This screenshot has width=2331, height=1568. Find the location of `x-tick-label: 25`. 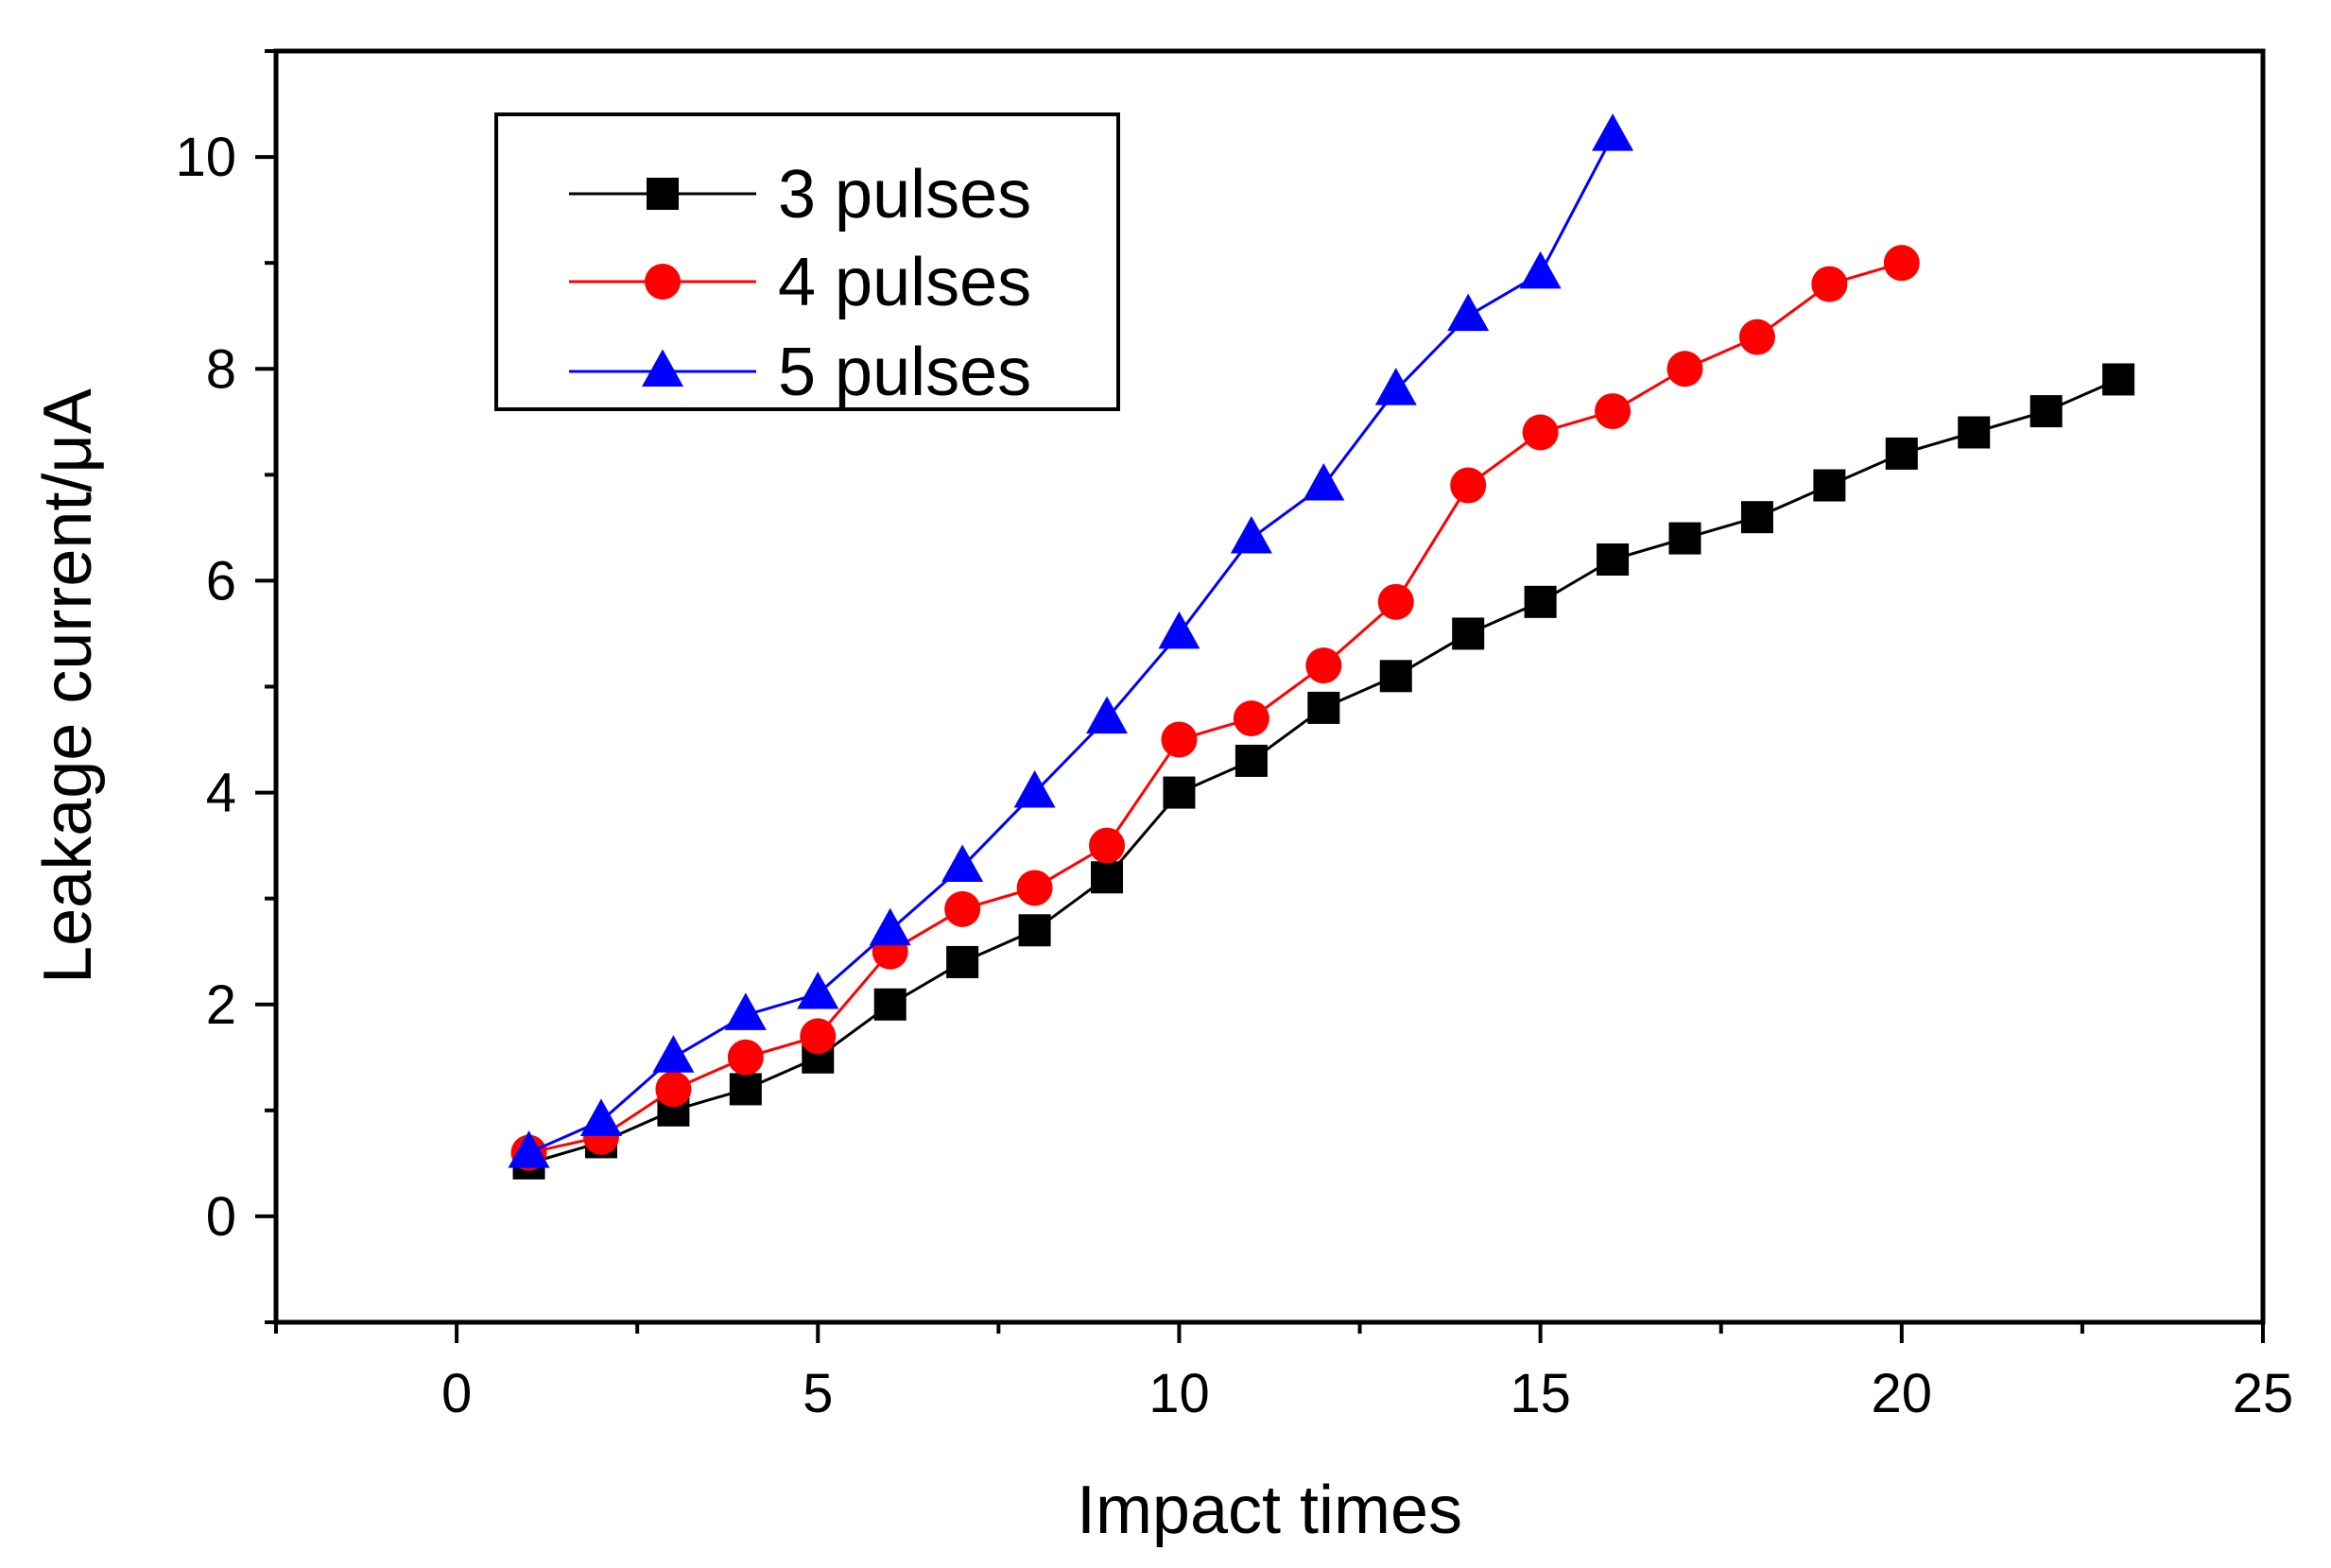

x-tick-label: 25 is located at coordinates (2263, 1393).